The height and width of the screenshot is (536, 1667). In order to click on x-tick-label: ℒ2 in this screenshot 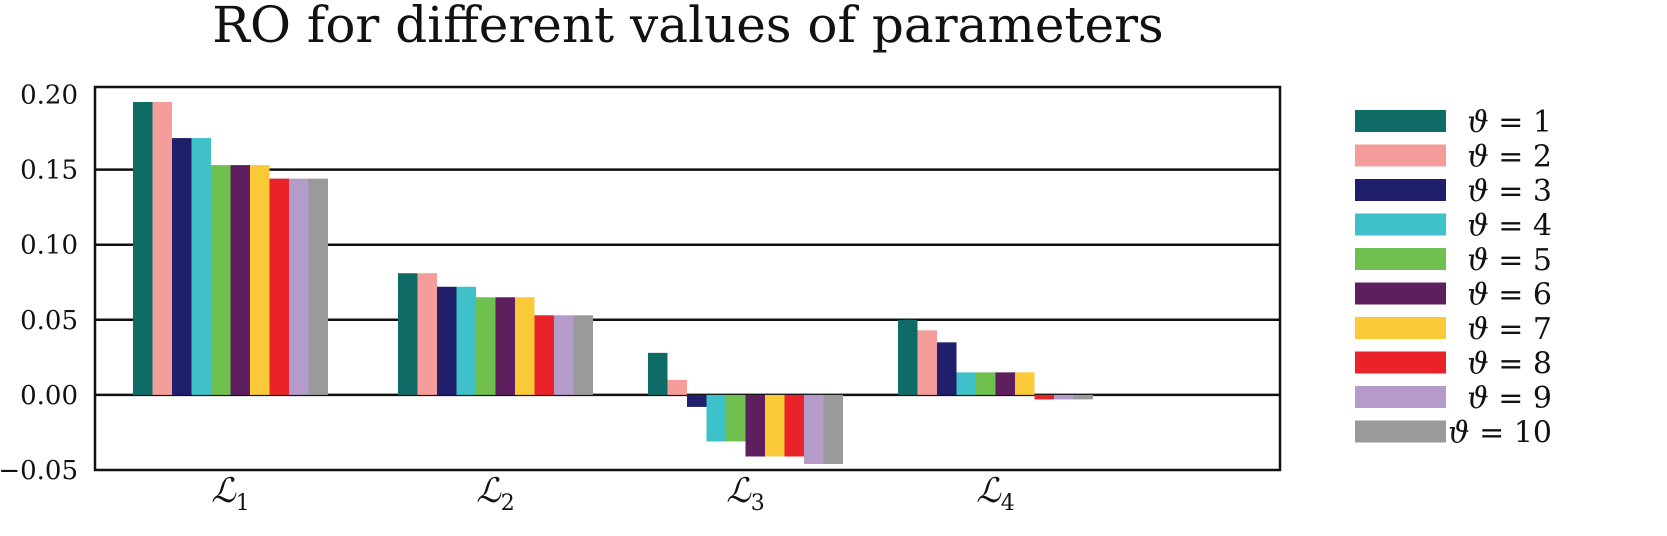, I will do `click(495, 493)`.